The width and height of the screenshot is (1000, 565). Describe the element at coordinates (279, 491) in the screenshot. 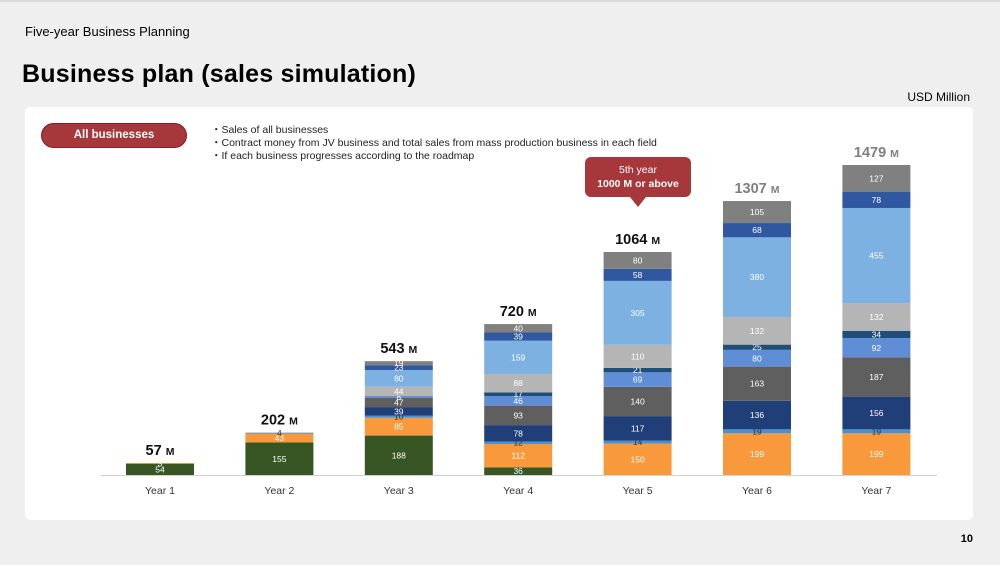

I see `x-tick-label: Year 2` at that location.